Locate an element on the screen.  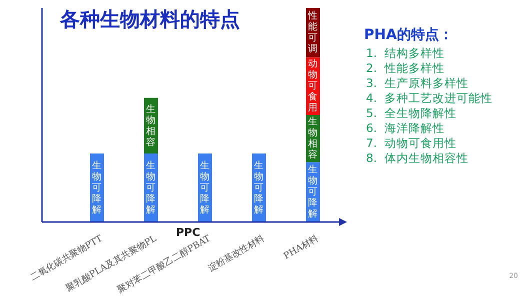
text: PHA的特点： is located at coordinates (408, 35).